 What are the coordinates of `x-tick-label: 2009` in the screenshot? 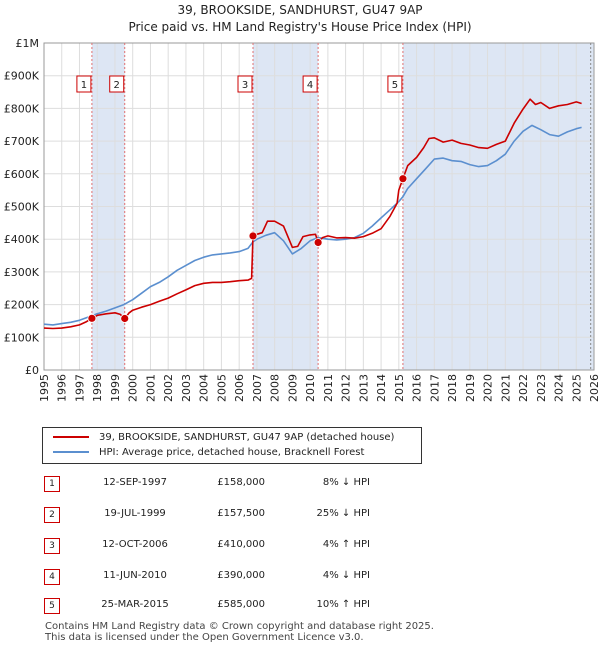 It's located at (292, 388).